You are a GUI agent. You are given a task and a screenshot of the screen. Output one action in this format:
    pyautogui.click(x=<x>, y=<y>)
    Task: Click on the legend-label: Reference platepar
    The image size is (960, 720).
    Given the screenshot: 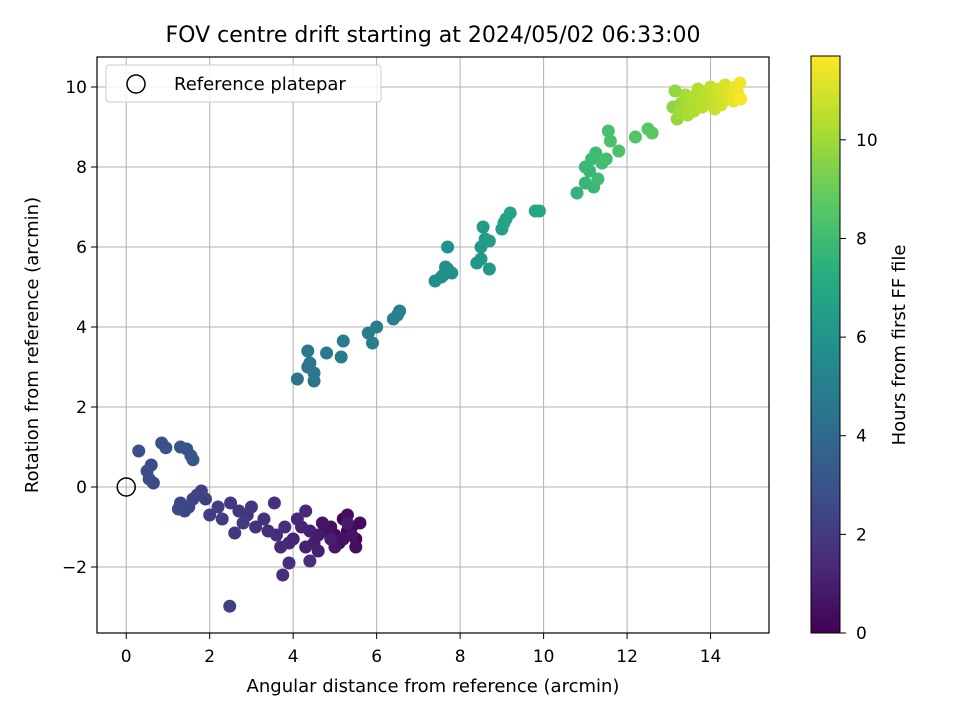 What is the action you would take?
    pyautogui.click(x=260, y=84)
    